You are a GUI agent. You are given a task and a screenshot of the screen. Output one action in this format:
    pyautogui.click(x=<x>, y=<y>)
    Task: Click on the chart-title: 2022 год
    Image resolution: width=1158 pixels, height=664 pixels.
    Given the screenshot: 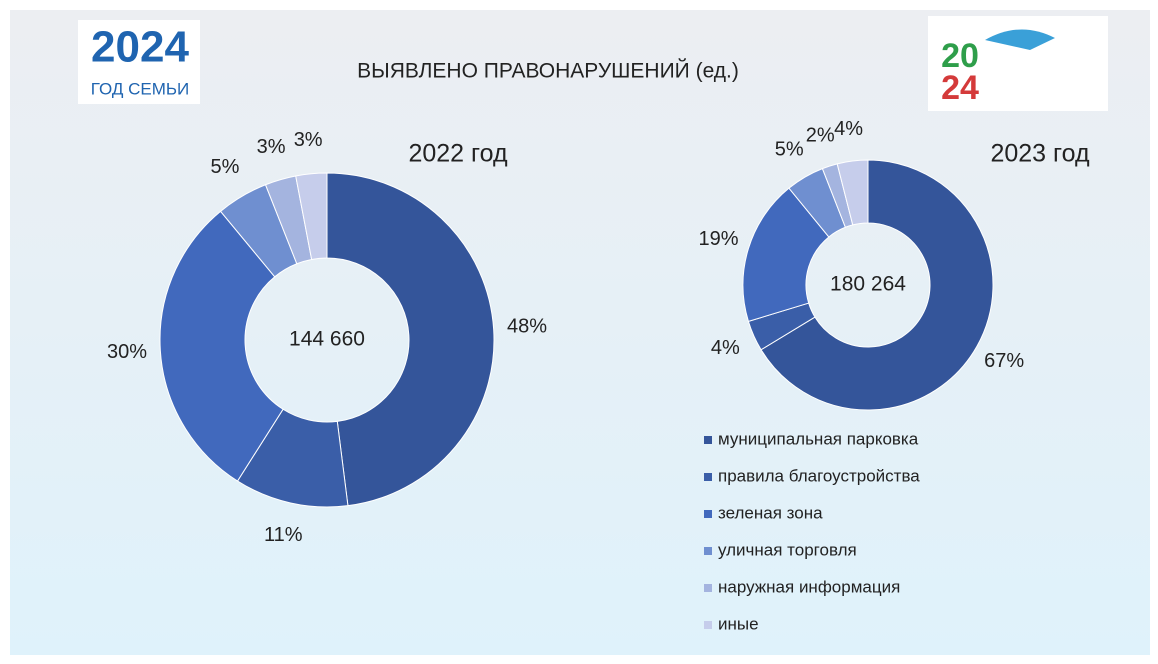 What is the action you would take?
    pyautogui.click(x=457, y=154)
    